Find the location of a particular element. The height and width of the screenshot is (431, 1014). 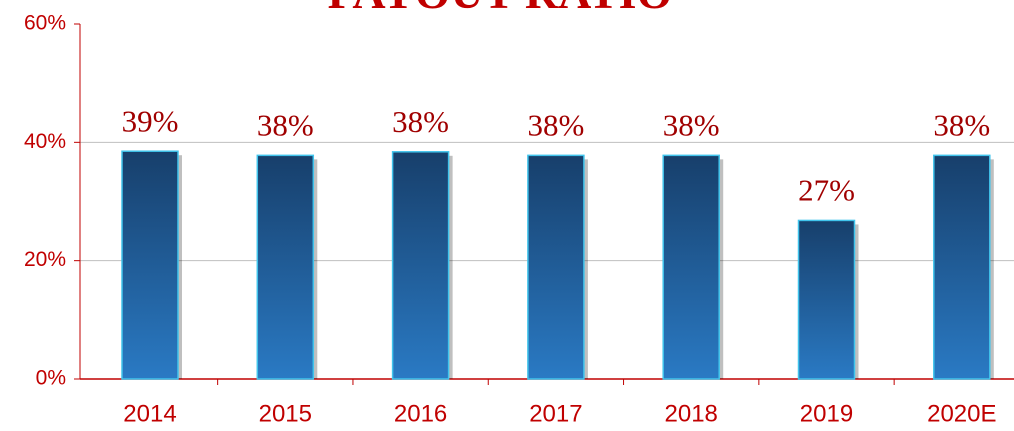

x-tick-label: 2016 is located at coordinates (420, 413).